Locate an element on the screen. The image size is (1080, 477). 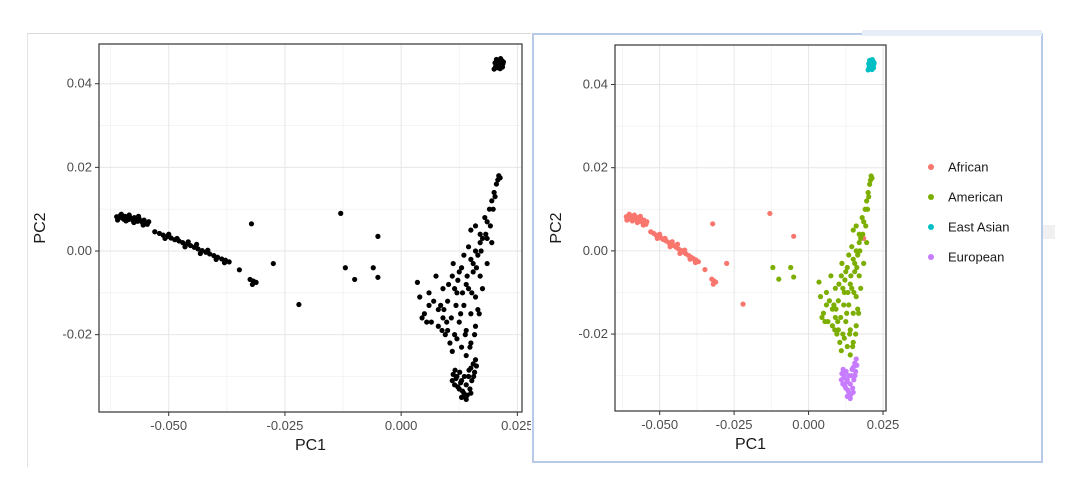
y-tick-label: 0.04 is located at coordinates (79, 83).